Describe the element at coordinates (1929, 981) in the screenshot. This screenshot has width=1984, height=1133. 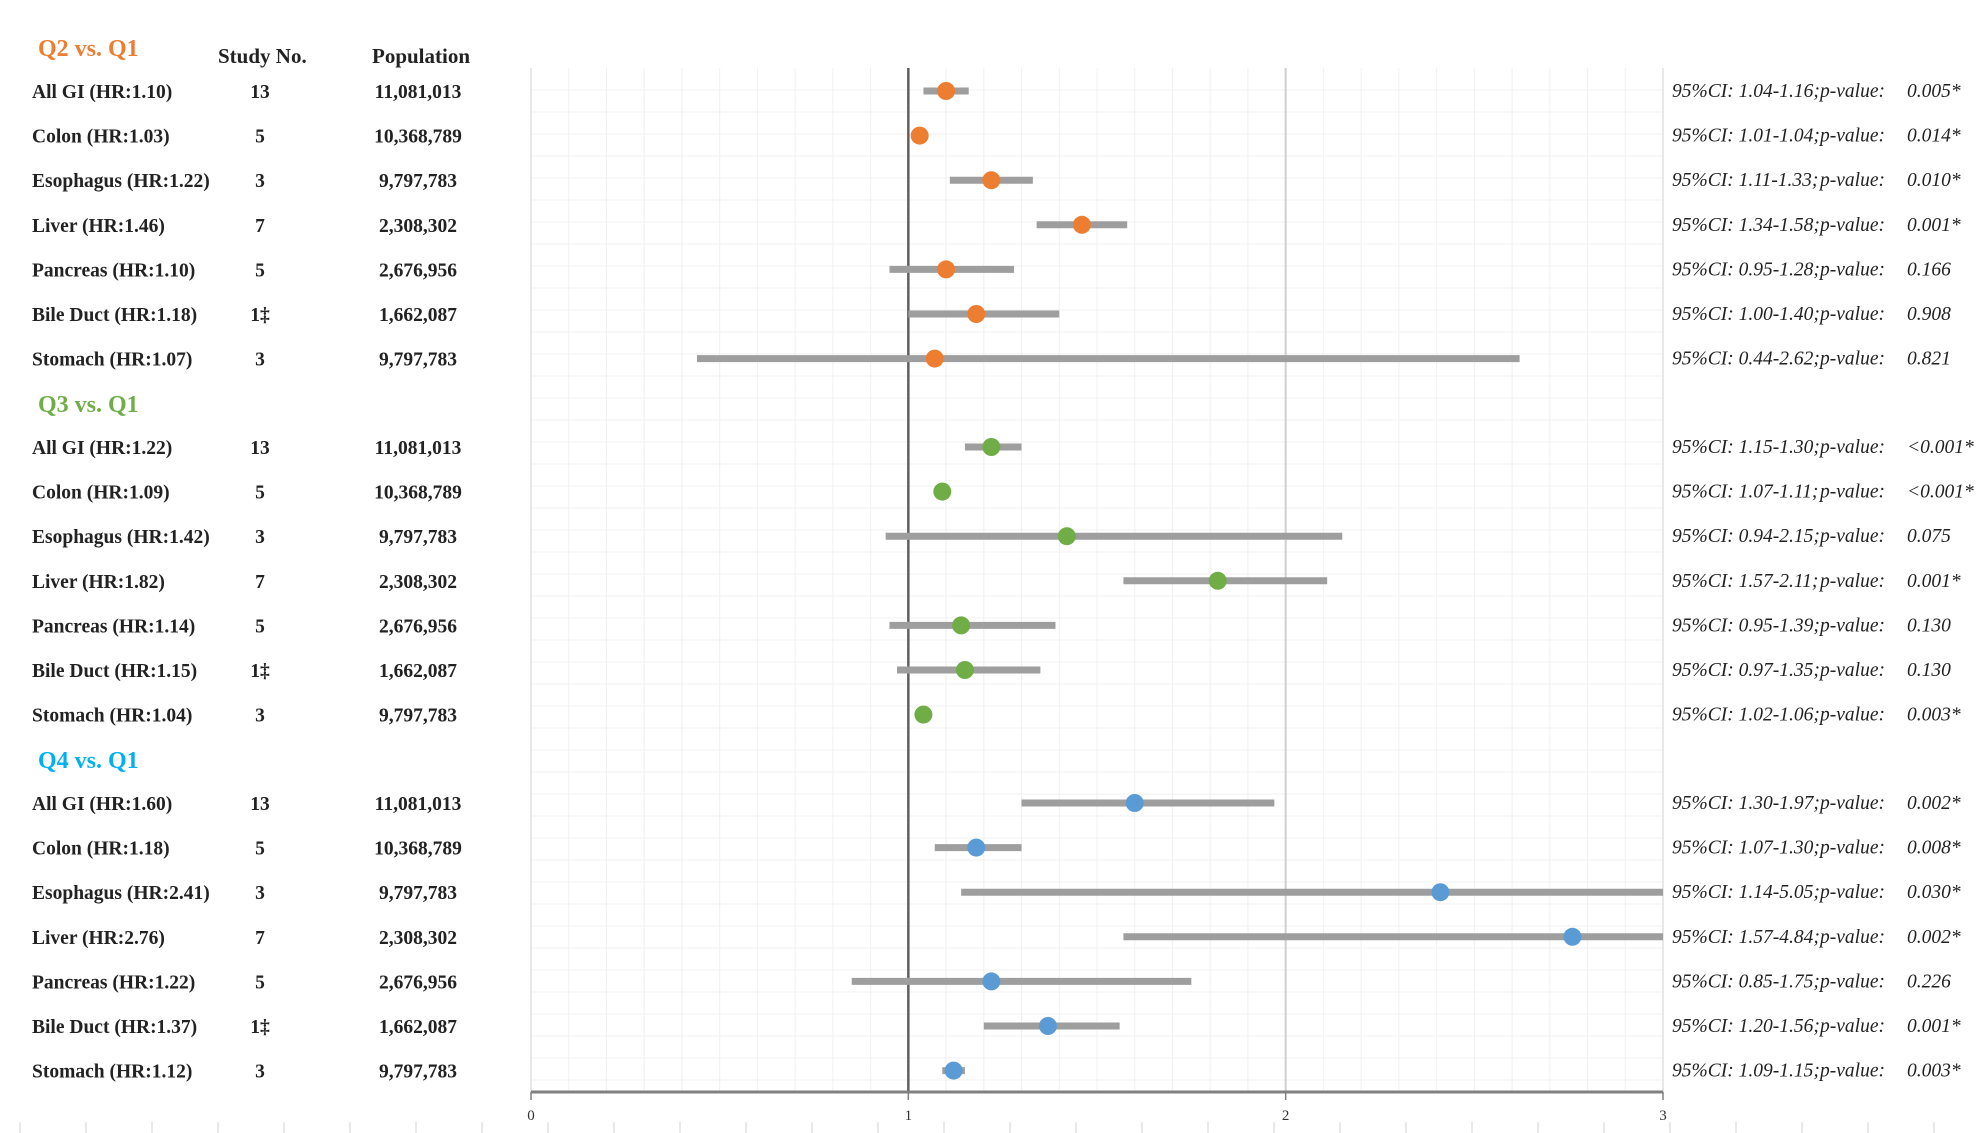
I see `row-p-value: 0.226` at that location.